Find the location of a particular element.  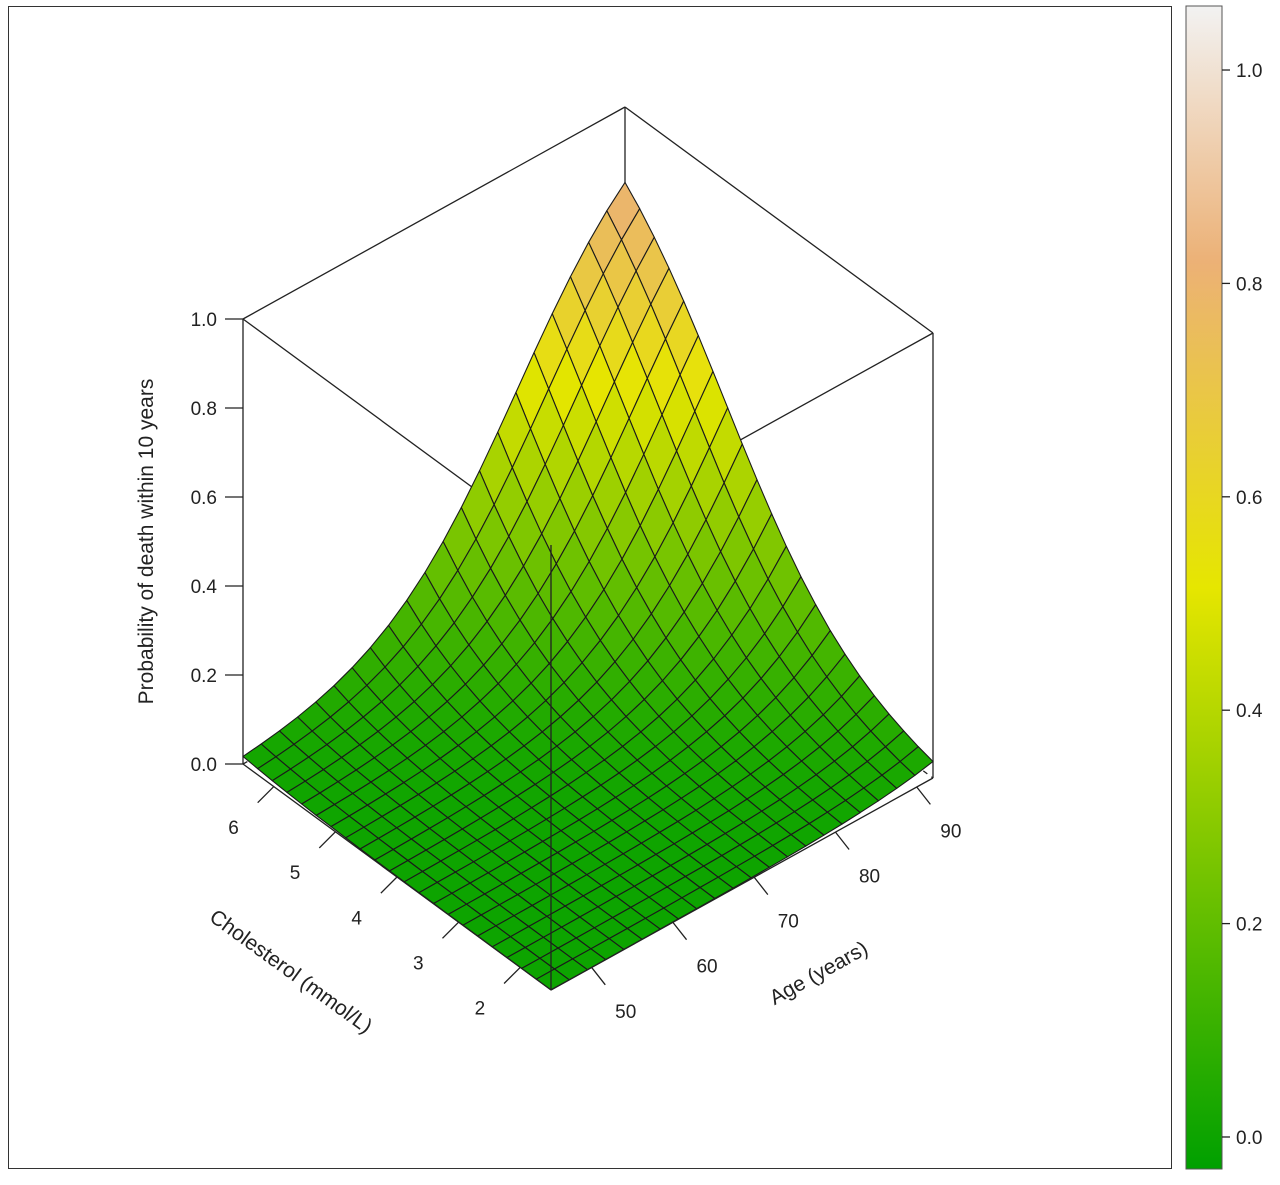

colorbar-gradient is located at coordinates (1204, 587).